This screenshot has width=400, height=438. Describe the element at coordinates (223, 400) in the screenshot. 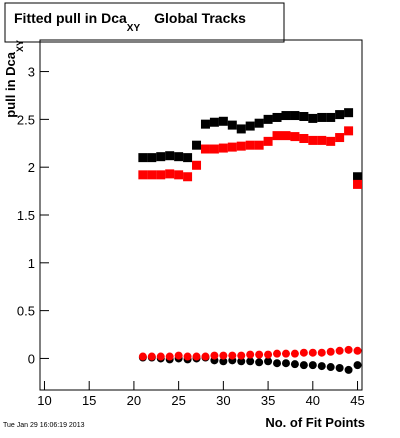

I see `x-tick-label: 30` at that location.